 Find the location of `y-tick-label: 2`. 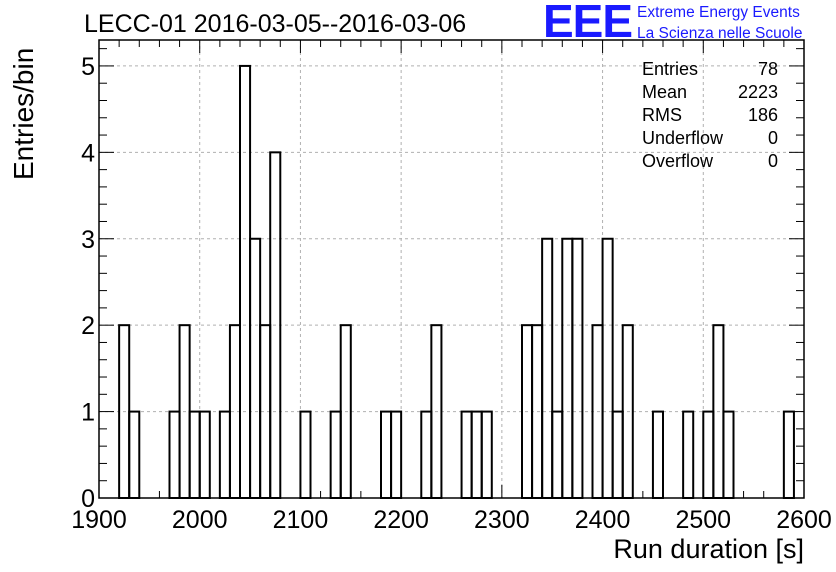

y-tick-label: 2 is located at coordinates (88, 326).